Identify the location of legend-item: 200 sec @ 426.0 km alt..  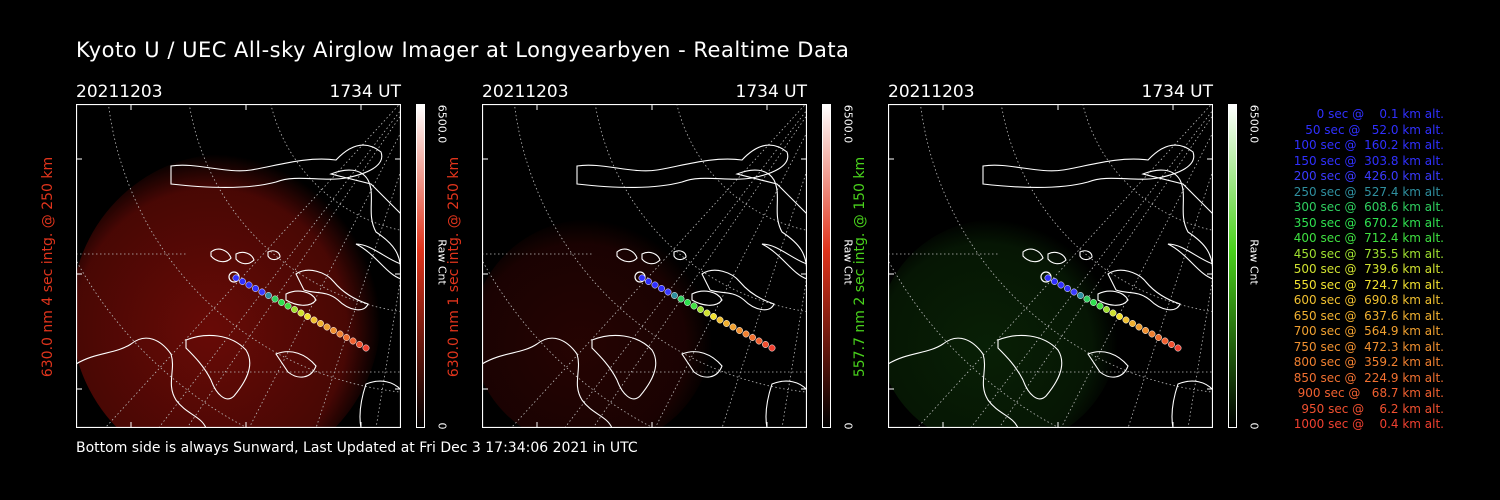
(1366, 176).